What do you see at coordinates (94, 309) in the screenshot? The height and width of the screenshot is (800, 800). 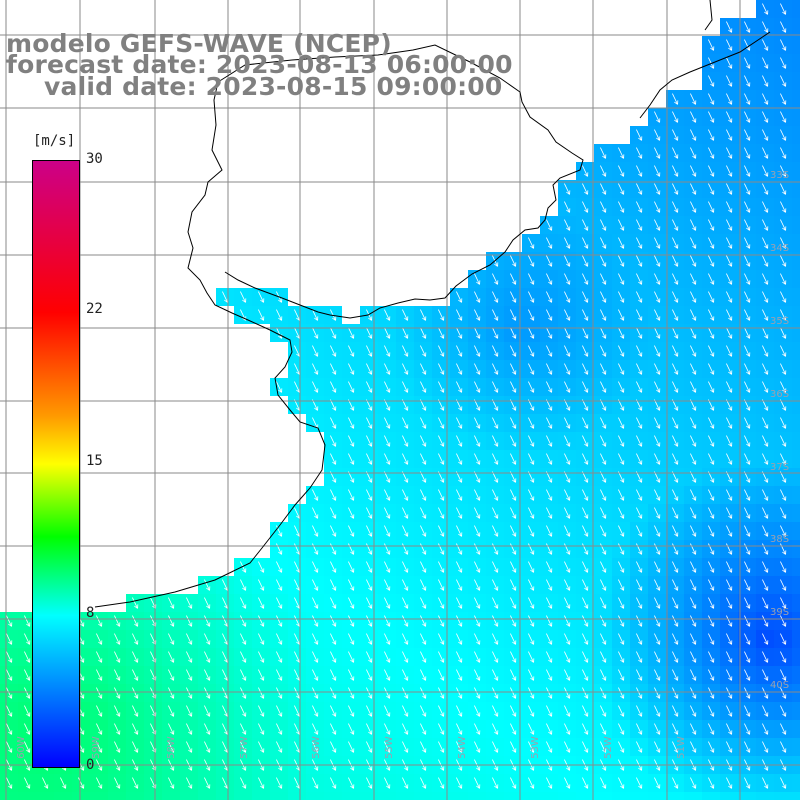 I see `colorbar-tick-label: 22` at bounding box center [94, 309].